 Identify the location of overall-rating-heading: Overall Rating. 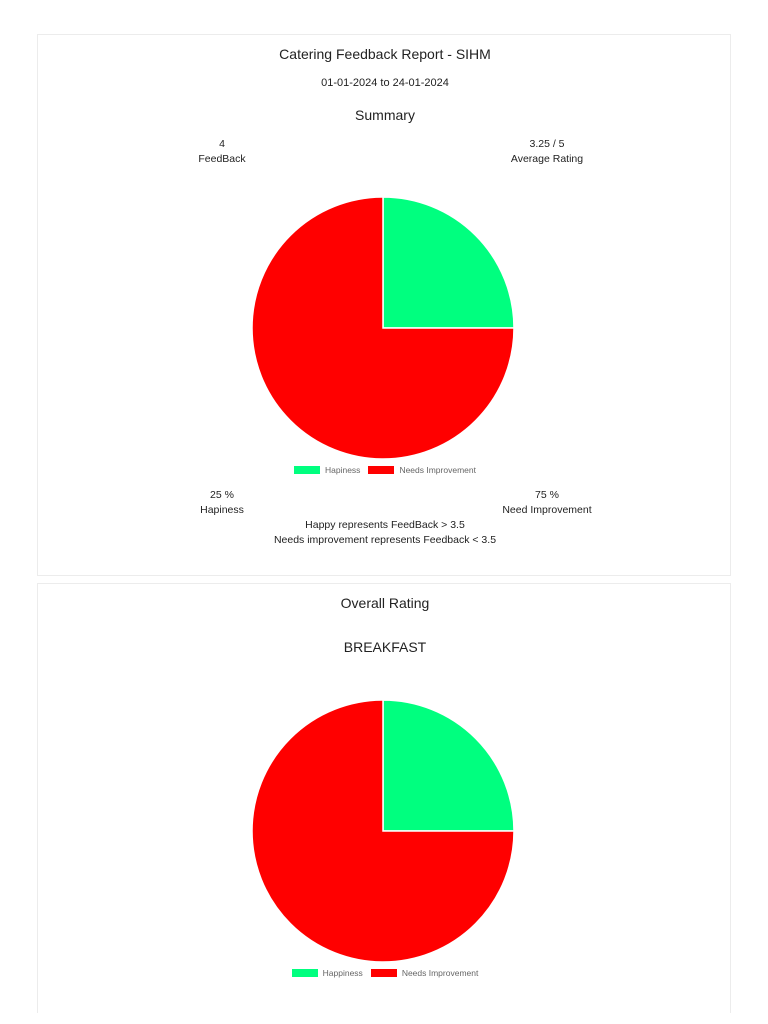
(385, 603).